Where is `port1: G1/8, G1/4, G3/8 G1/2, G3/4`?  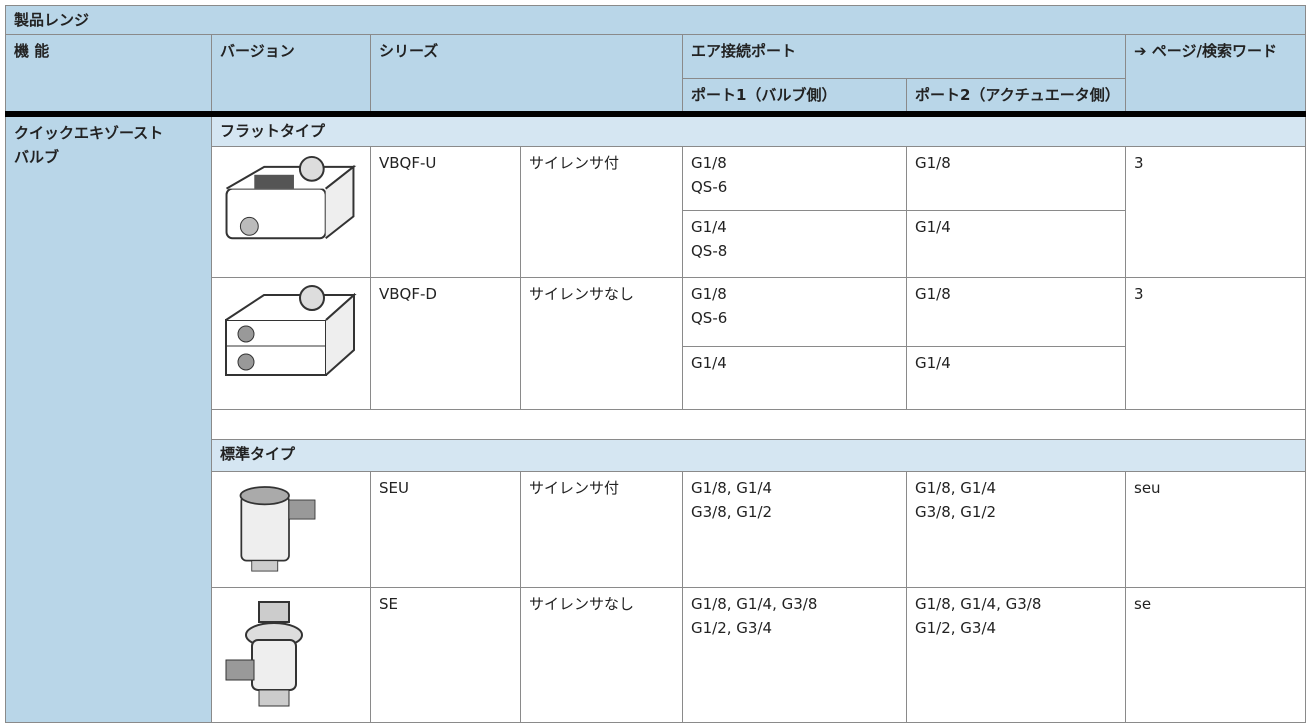
port1: G1/8, G1/4, G3/8 G1/2, G3/4 is located at coordinates (794, 654).